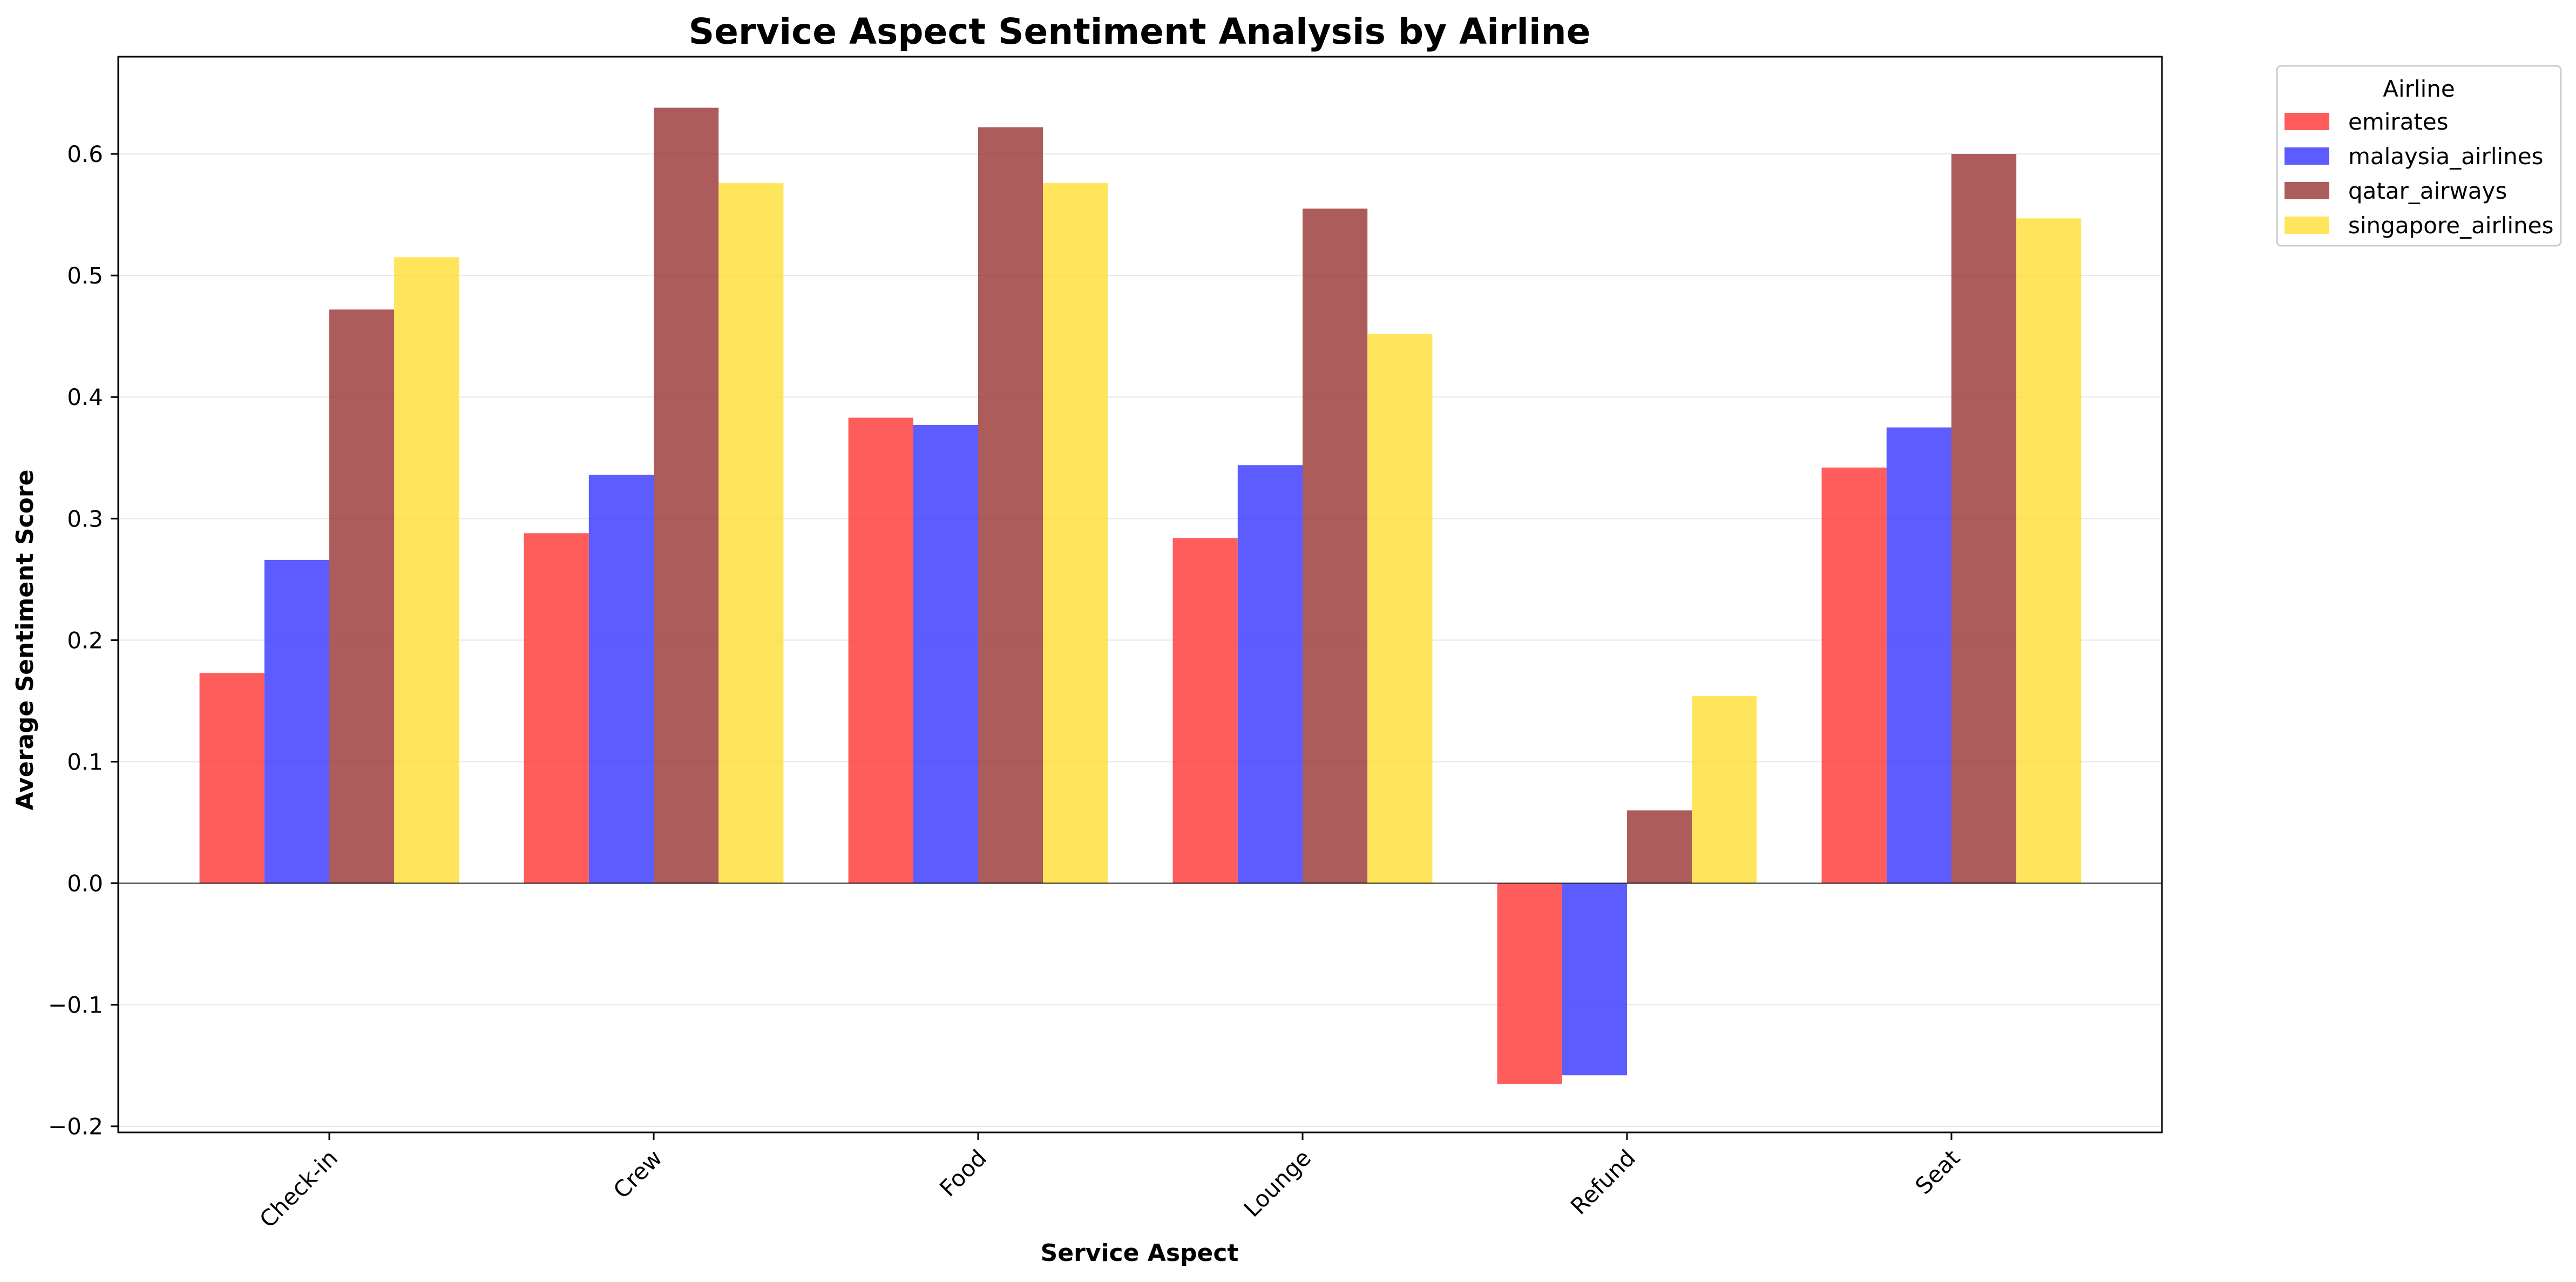 The height and width of the screenshot is (1282, 2576). What do you see at coordinates (638, 1174) in the screenshot?
I see `x-tick-label-crew: Crew` at bounding box center [638, 1174].